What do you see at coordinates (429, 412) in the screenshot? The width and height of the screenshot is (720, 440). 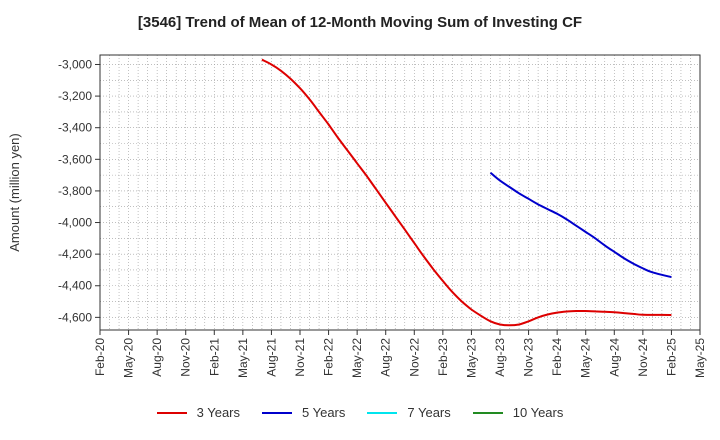 I see `legend-label: 7 Years` at bounding box center [429, 412].